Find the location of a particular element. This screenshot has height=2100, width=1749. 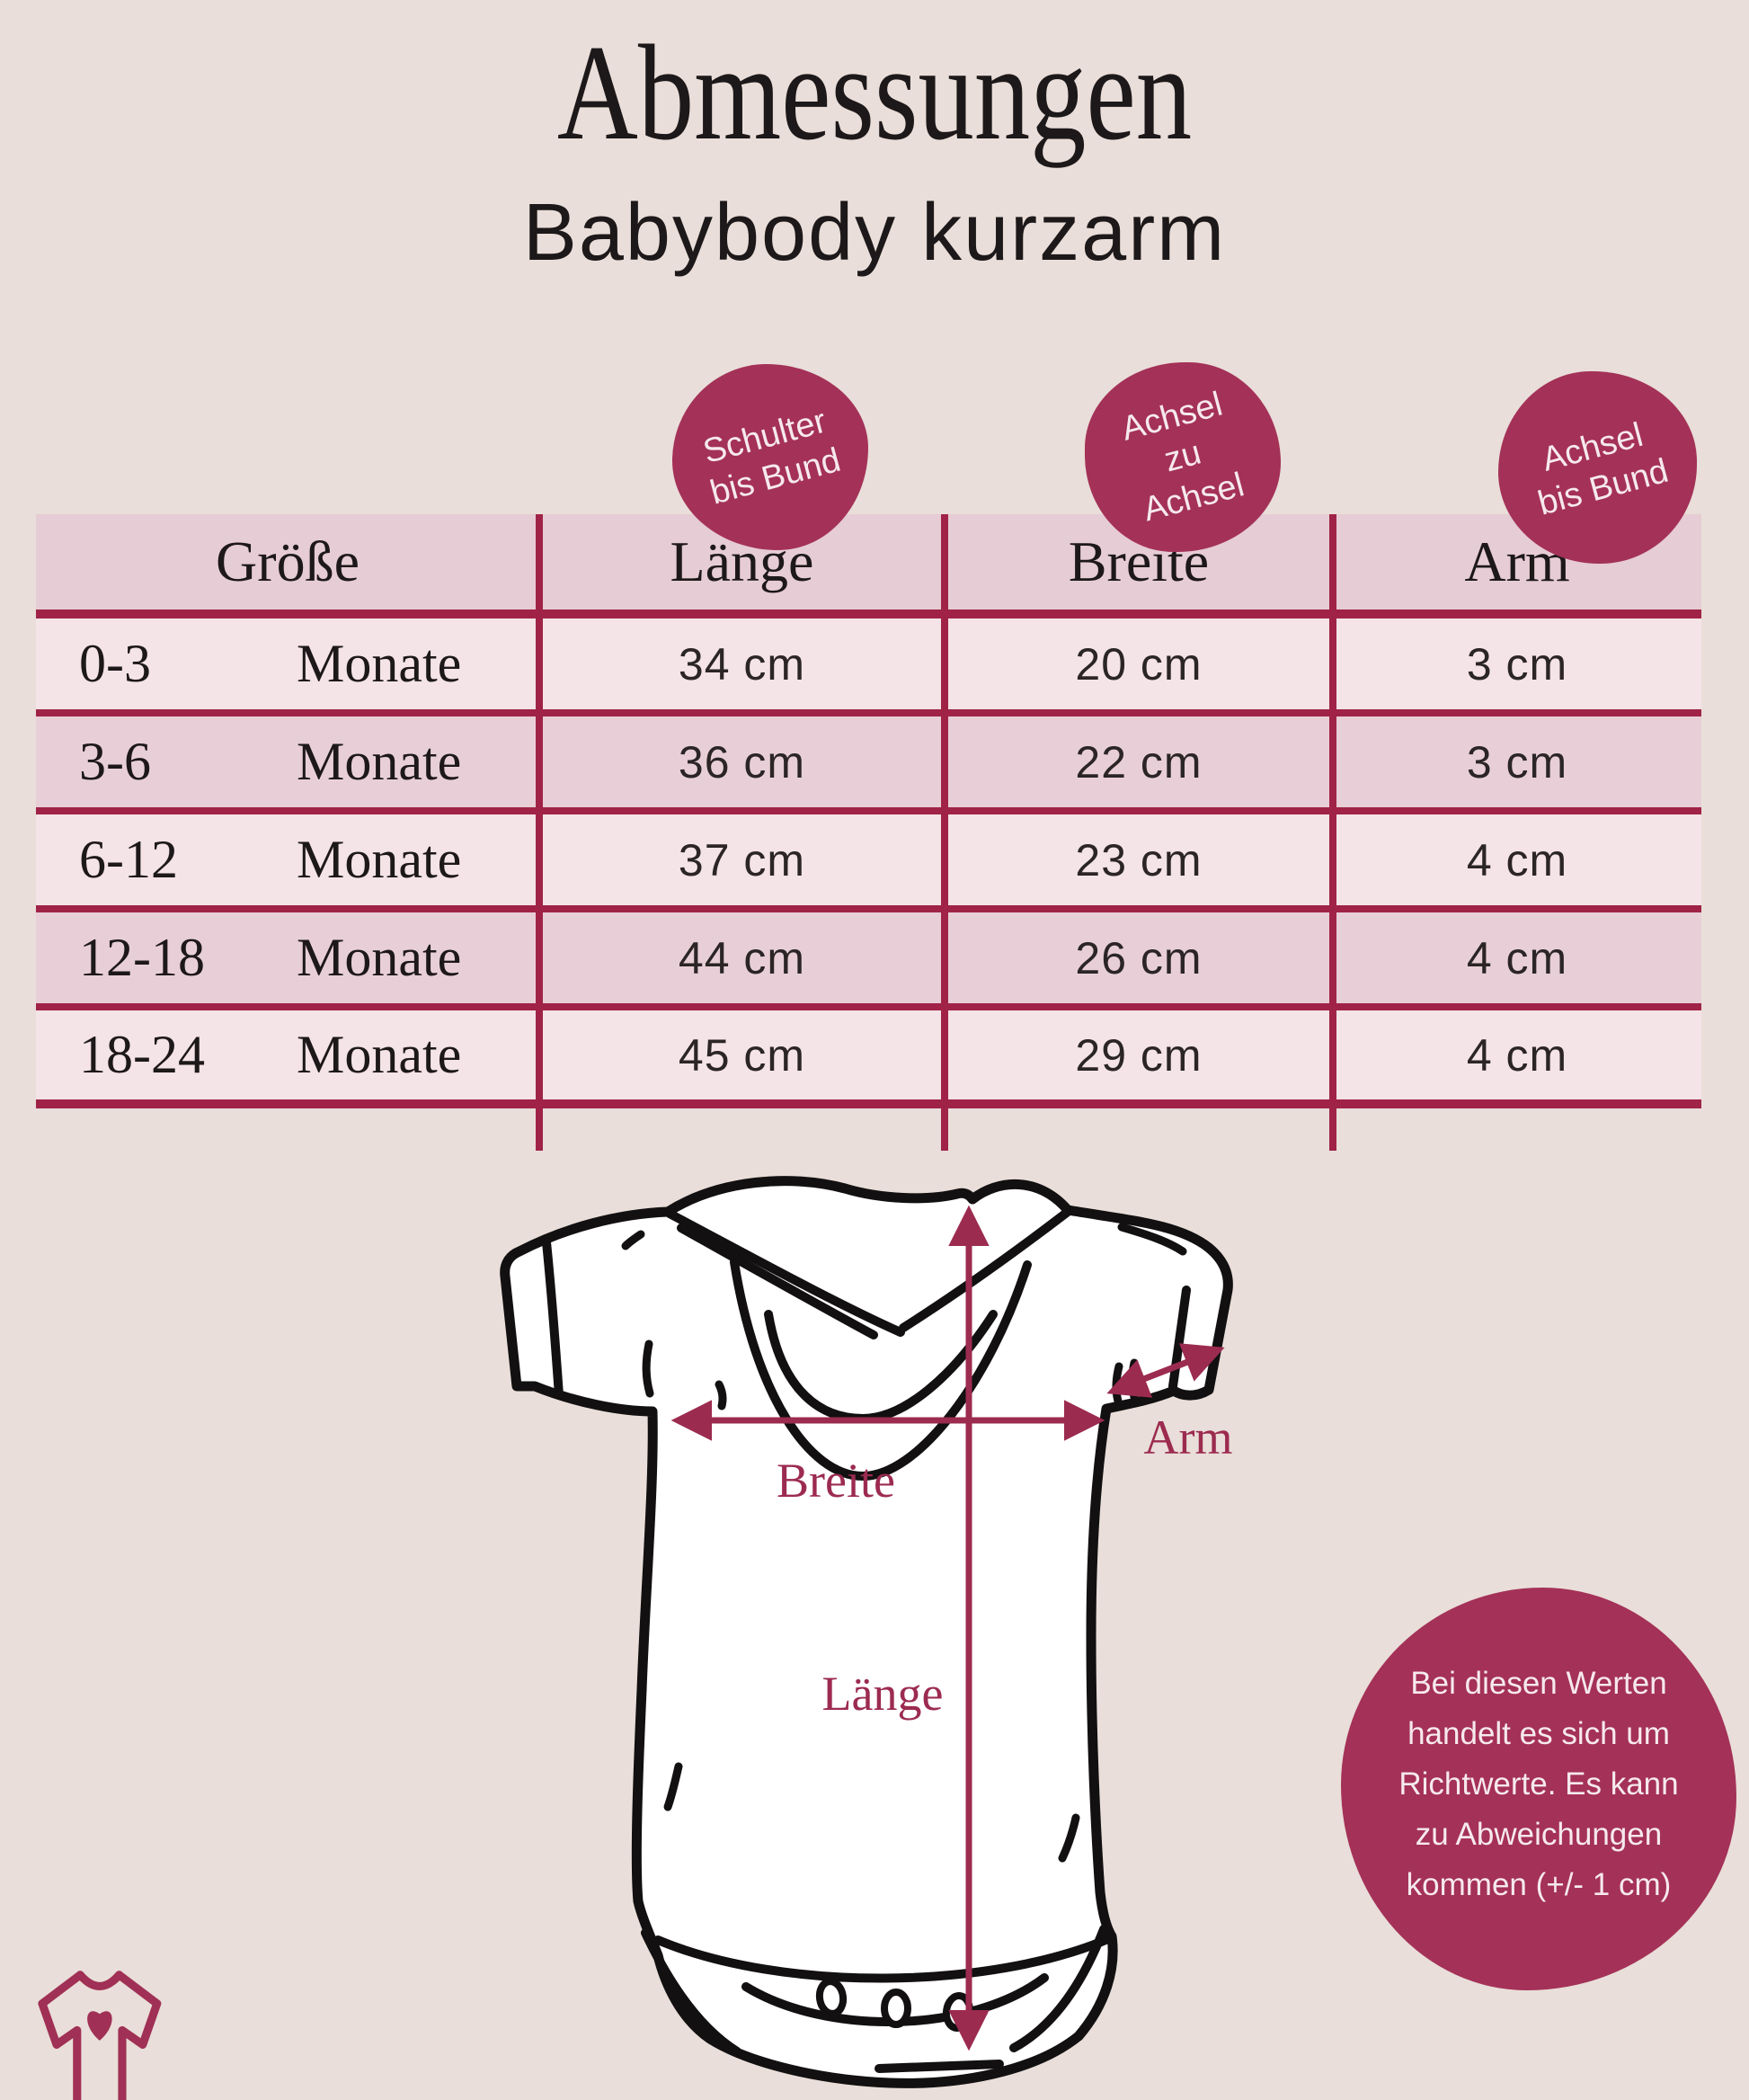

header-groesse: Größe is located at coordinates (288, 561).